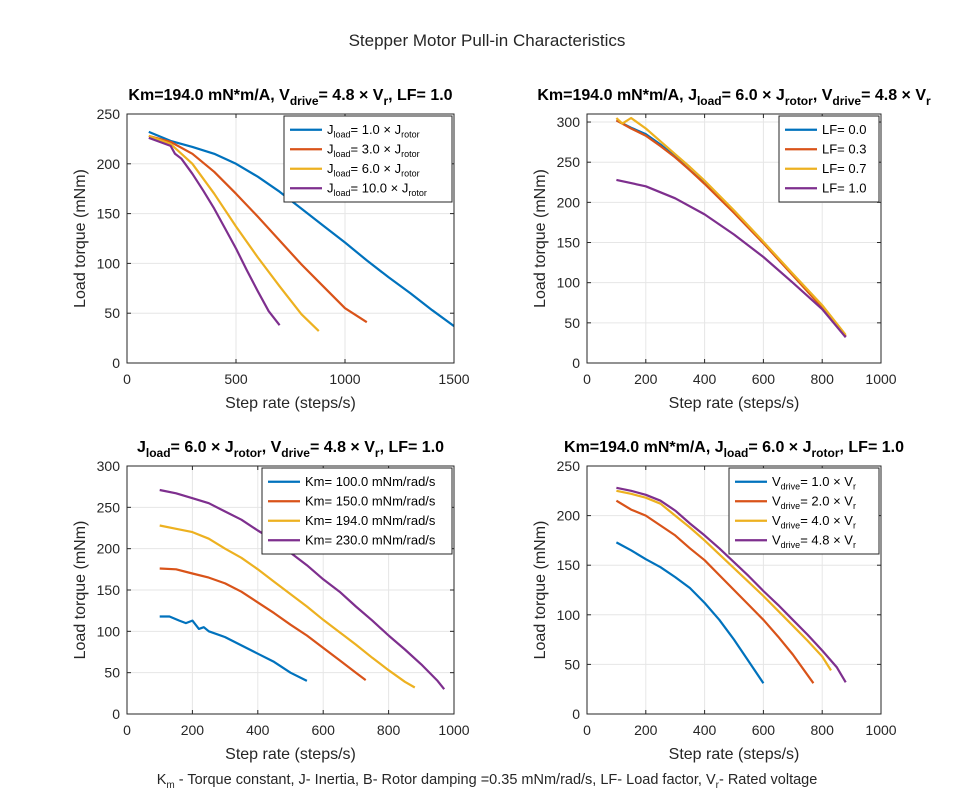  I want to click on legend-label-4-part-0: Km= 230.0 mNm/rad/s, so click(370, 539).